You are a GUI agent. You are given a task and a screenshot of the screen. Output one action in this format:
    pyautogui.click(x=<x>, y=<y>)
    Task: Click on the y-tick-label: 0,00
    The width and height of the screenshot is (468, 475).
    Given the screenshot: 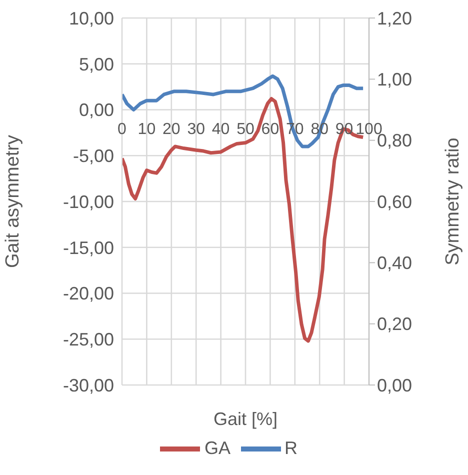 What is the action you would take?
    pyautogui.click(x=96, y=110)
    